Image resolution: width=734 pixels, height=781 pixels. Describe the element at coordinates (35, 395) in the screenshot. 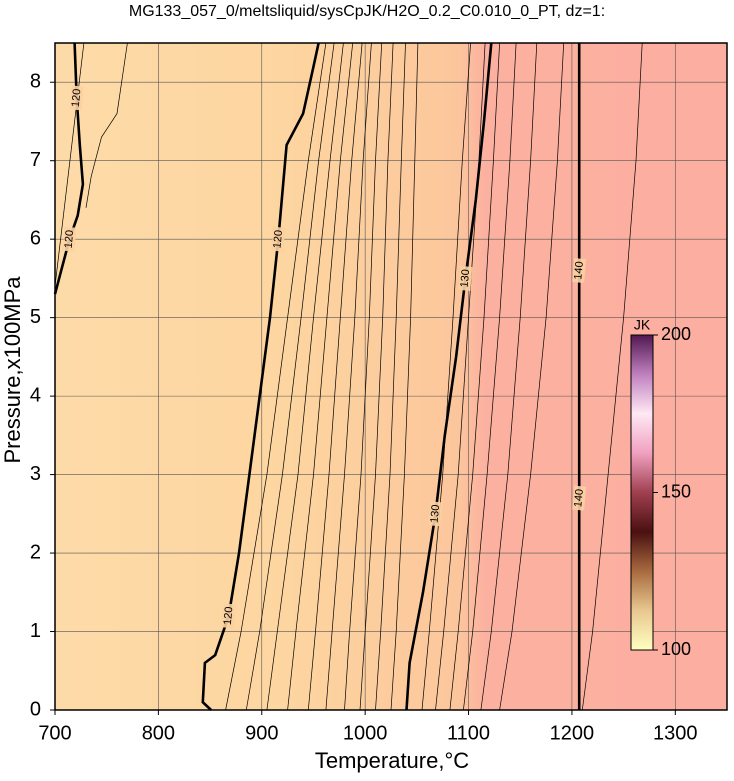

I see `y-tick-label: 4` at that location.